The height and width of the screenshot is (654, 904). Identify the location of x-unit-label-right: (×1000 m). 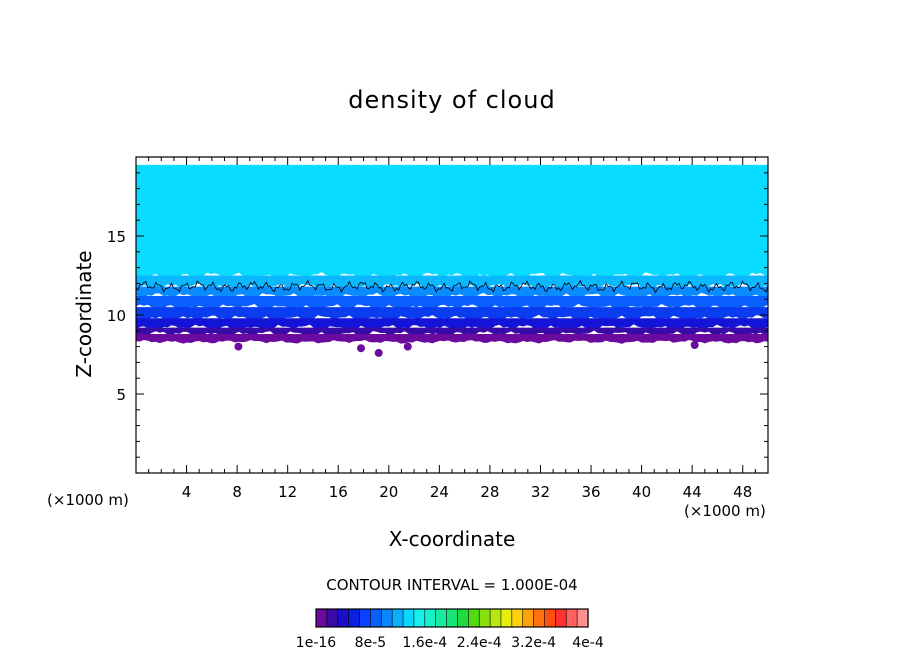
(725, 511).